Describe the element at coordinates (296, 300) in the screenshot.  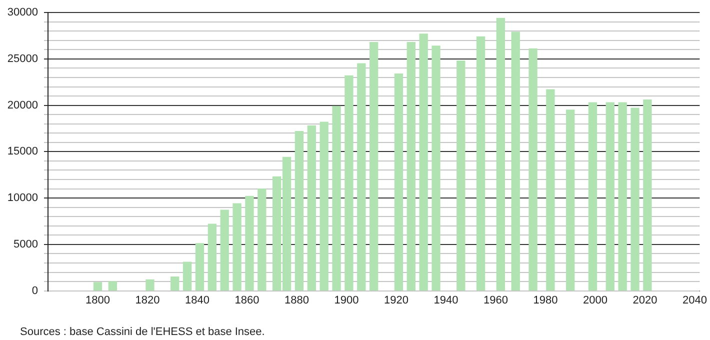
I see `x-tick-label: 1880` at that location.